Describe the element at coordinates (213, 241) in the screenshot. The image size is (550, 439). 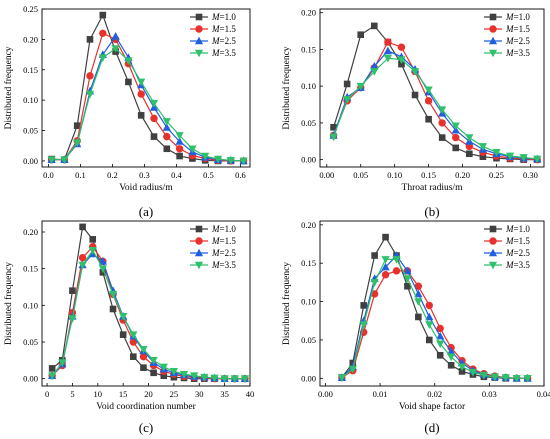
I see `legend-item: M=1.5` at that location.